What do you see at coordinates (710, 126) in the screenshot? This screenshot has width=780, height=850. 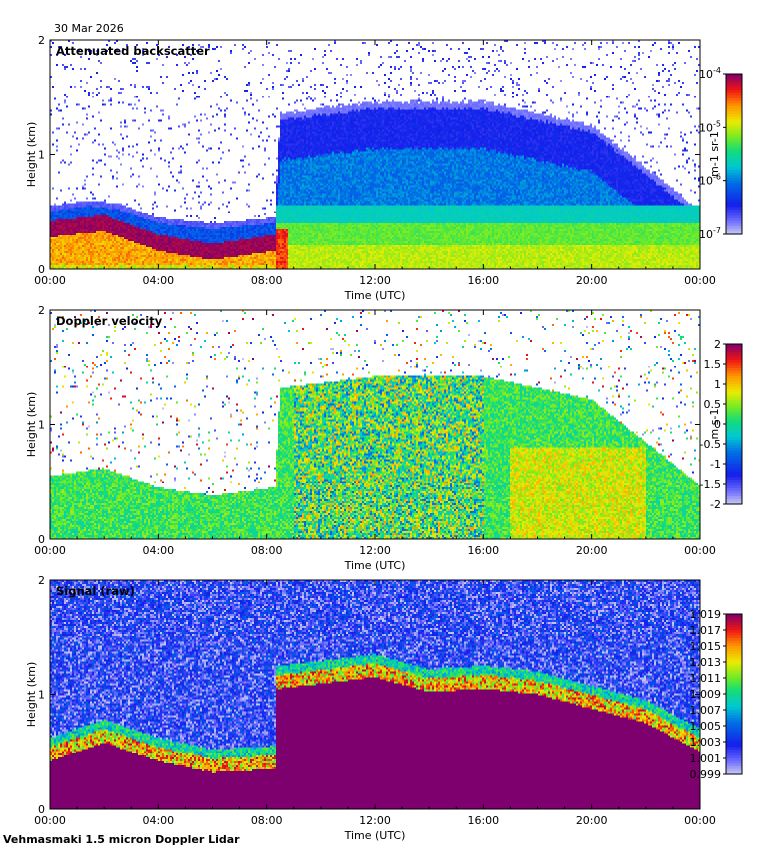 I see `colorbar-tick-label: 10⁻⁵` at bounding box center [710, 126].